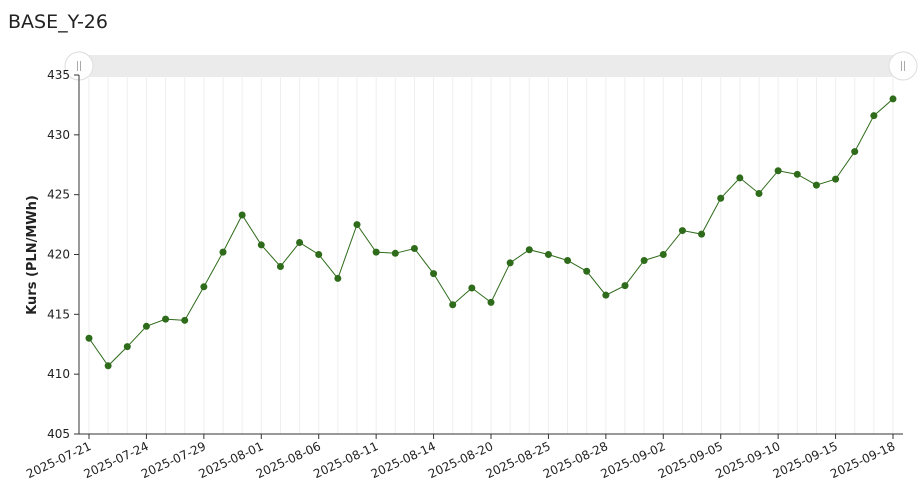 The height and width of the screenshot is (490, 920). Describe the element at coordinates (403, 460) in the screenshot. I see `x-tick-label: 2025-08-14` at that location.